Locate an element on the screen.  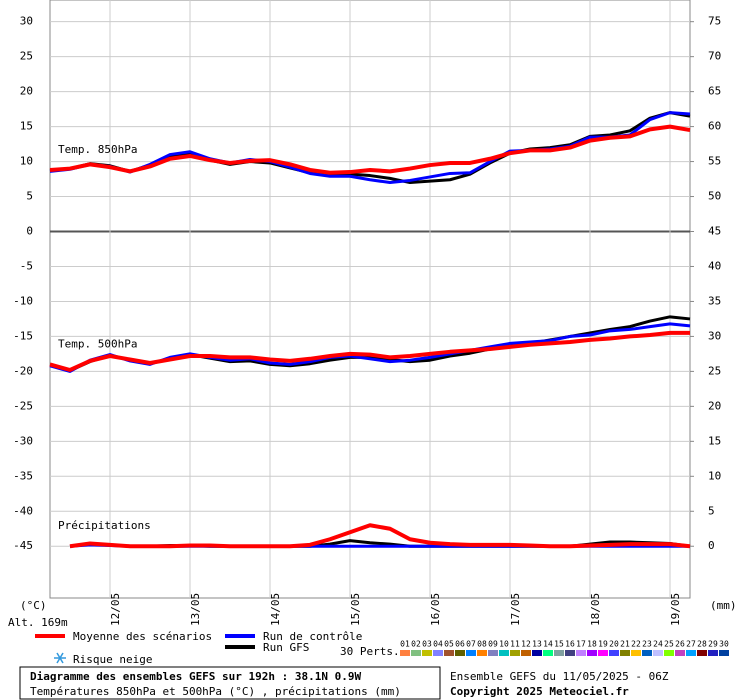
legend-label: 28 is located at coordinates (702, 644).